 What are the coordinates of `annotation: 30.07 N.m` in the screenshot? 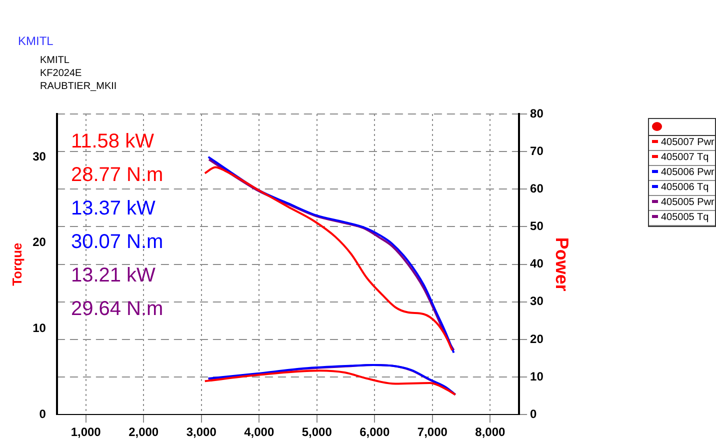 It's located at (117, 242).